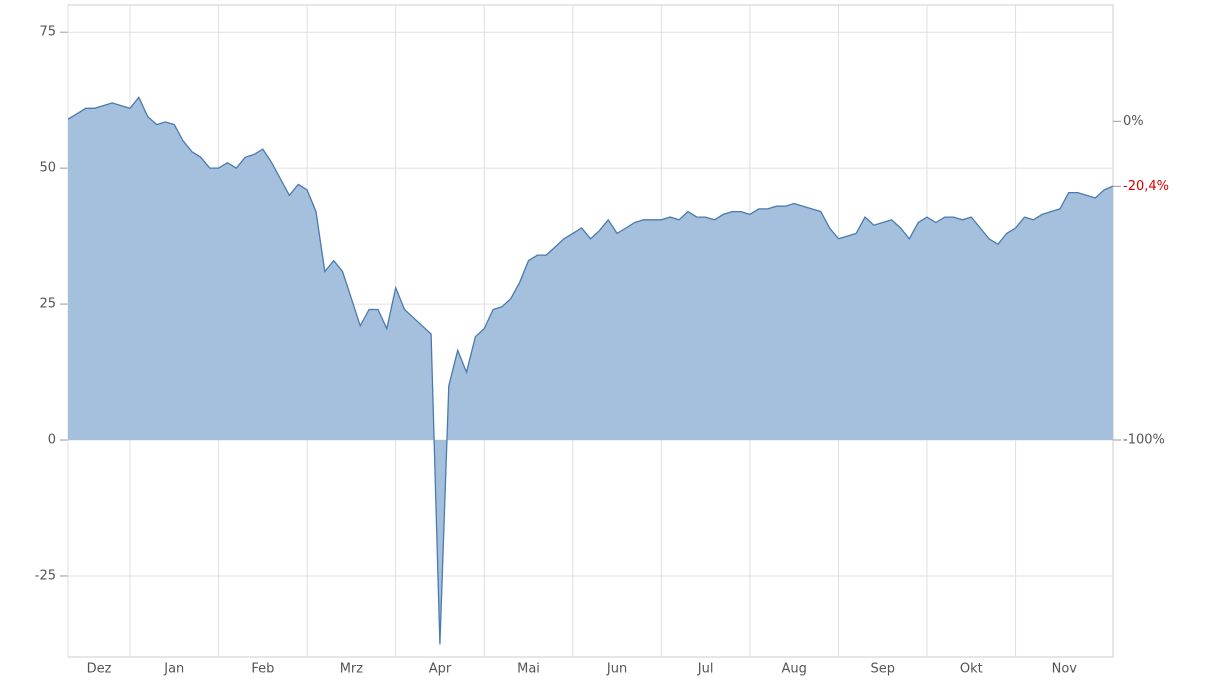 The image size is (1213, 682). I want to click on x-tick-label: Apr, so click(440, 669).